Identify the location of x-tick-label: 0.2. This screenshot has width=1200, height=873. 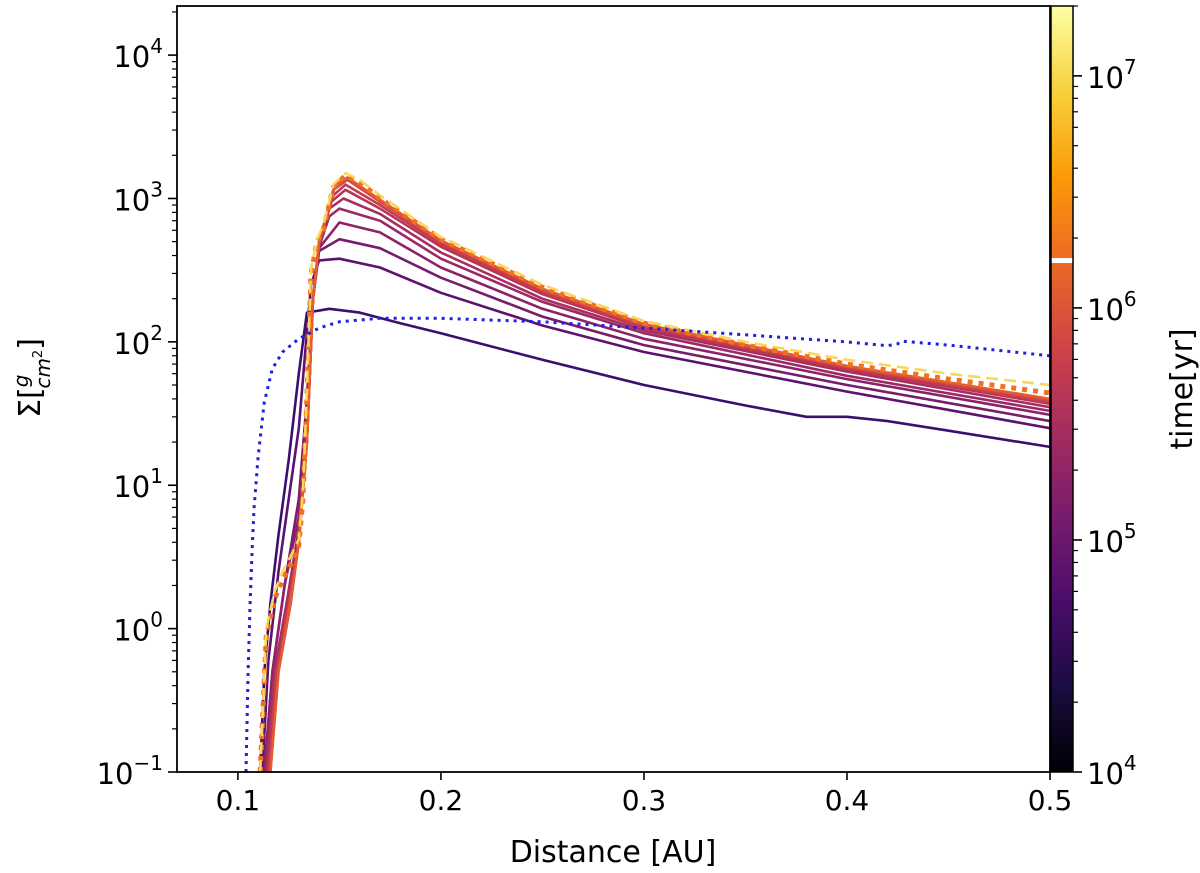
(441, 800).